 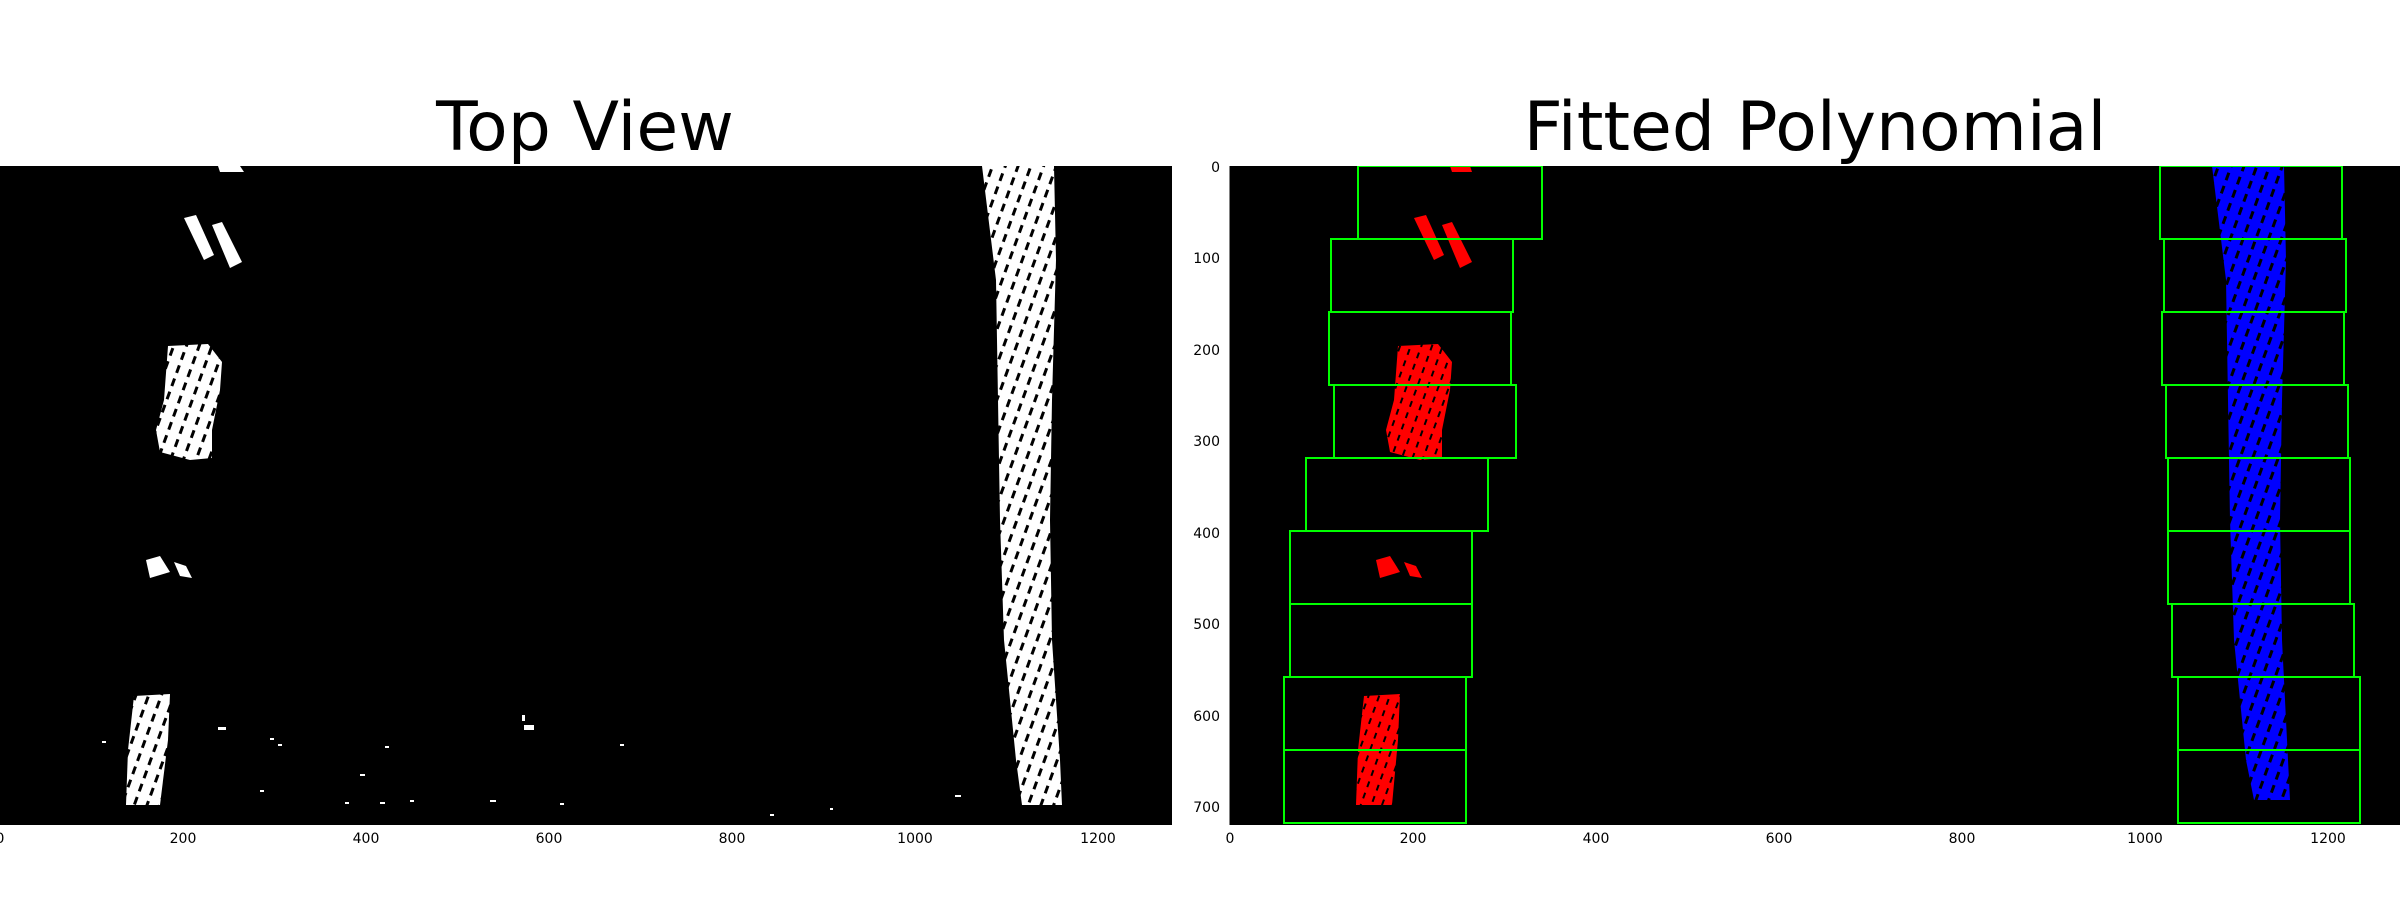 What do you see at coordinates (1206, 808) in the screenshot?
I see `y-tick-label: 700` at bounding box center [1206, 808].